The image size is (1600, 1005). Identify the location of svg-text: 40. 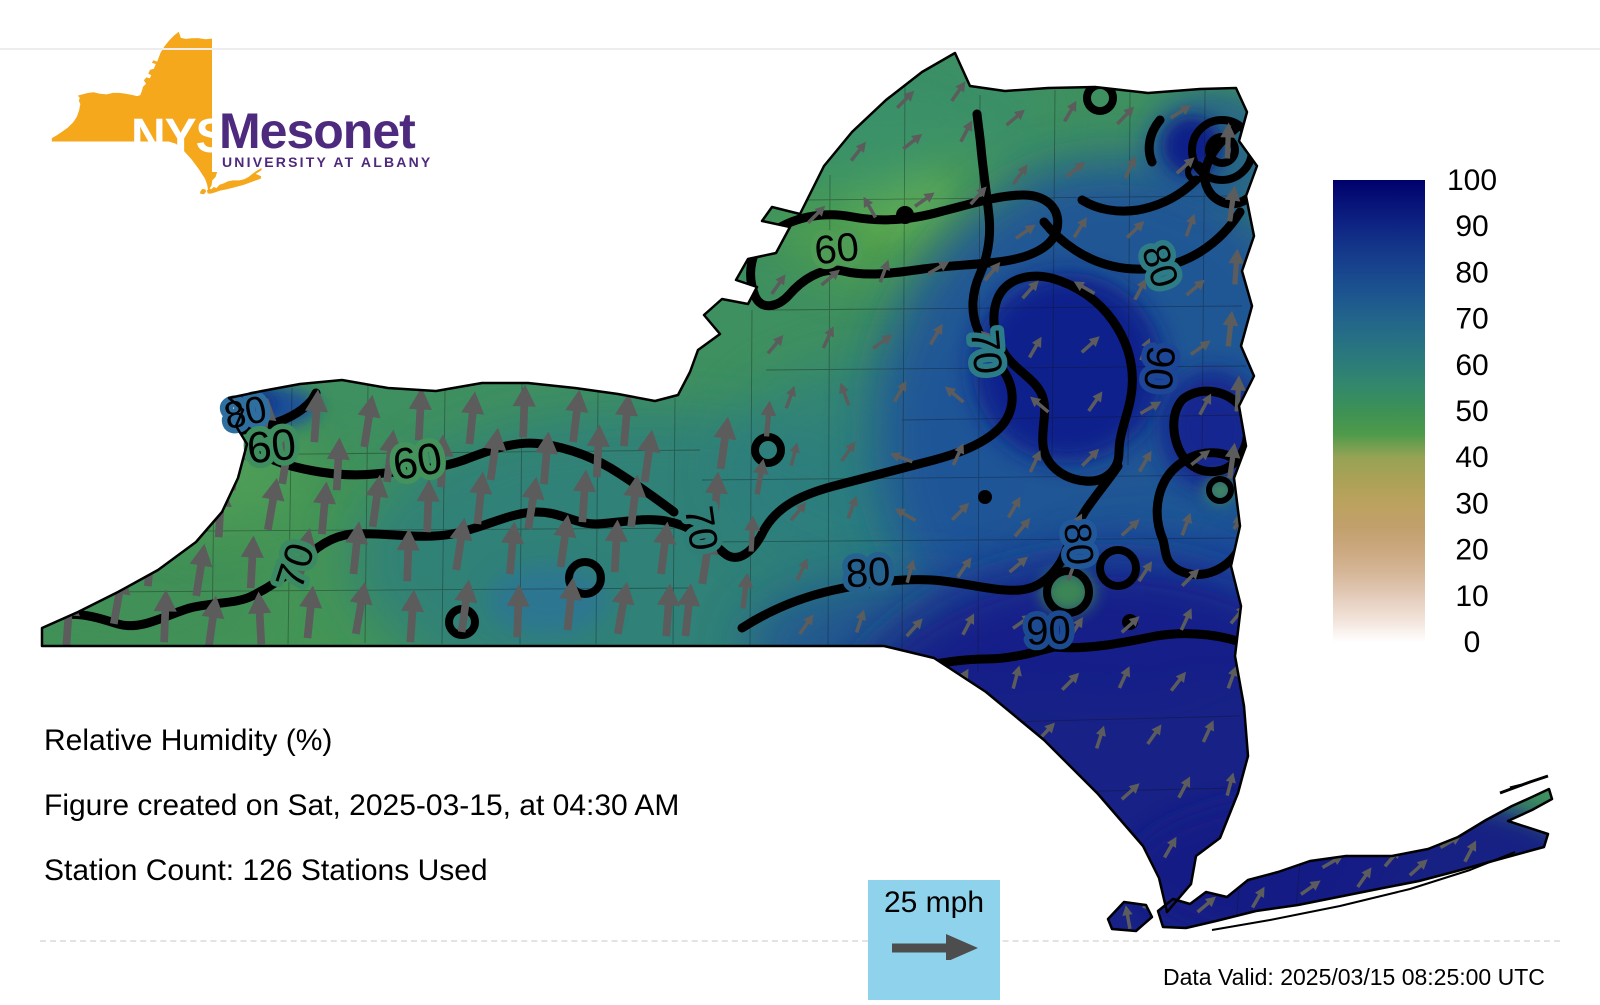
(1471, 457).